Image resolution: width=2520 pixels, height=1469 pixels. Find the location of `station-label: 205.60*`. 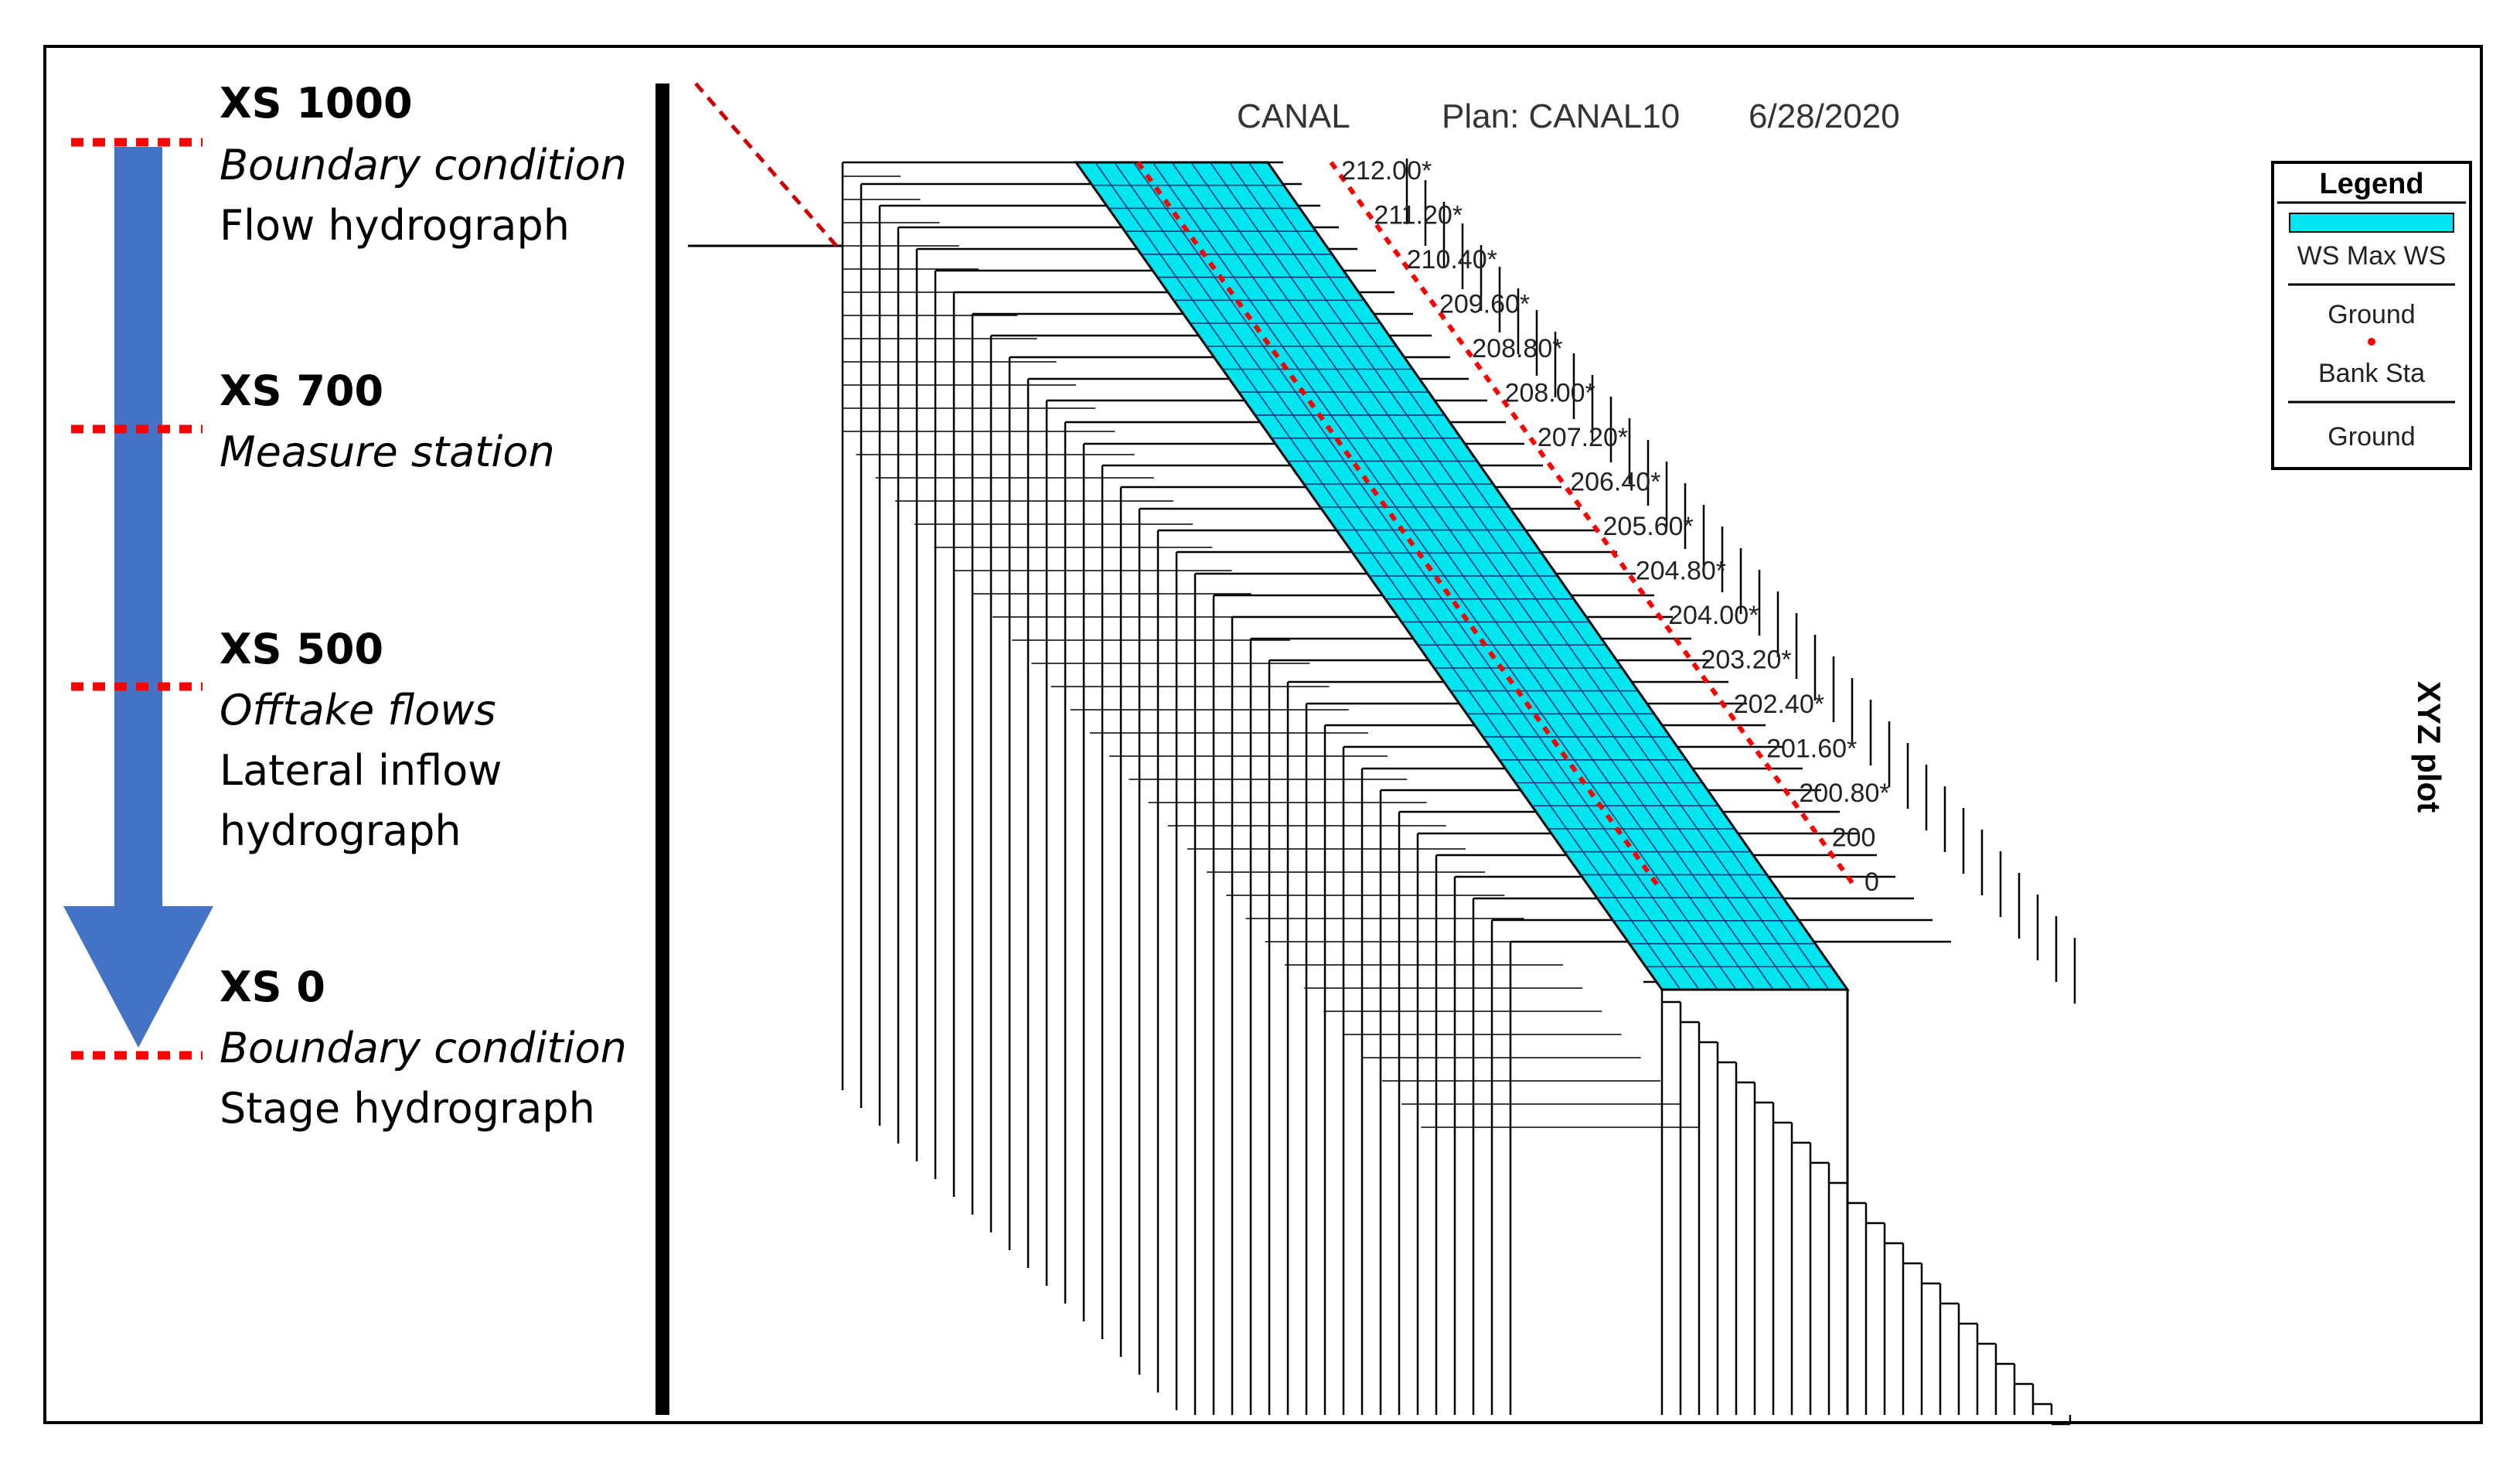

station-label: 205.60* is located at coordinates (1648, 527).